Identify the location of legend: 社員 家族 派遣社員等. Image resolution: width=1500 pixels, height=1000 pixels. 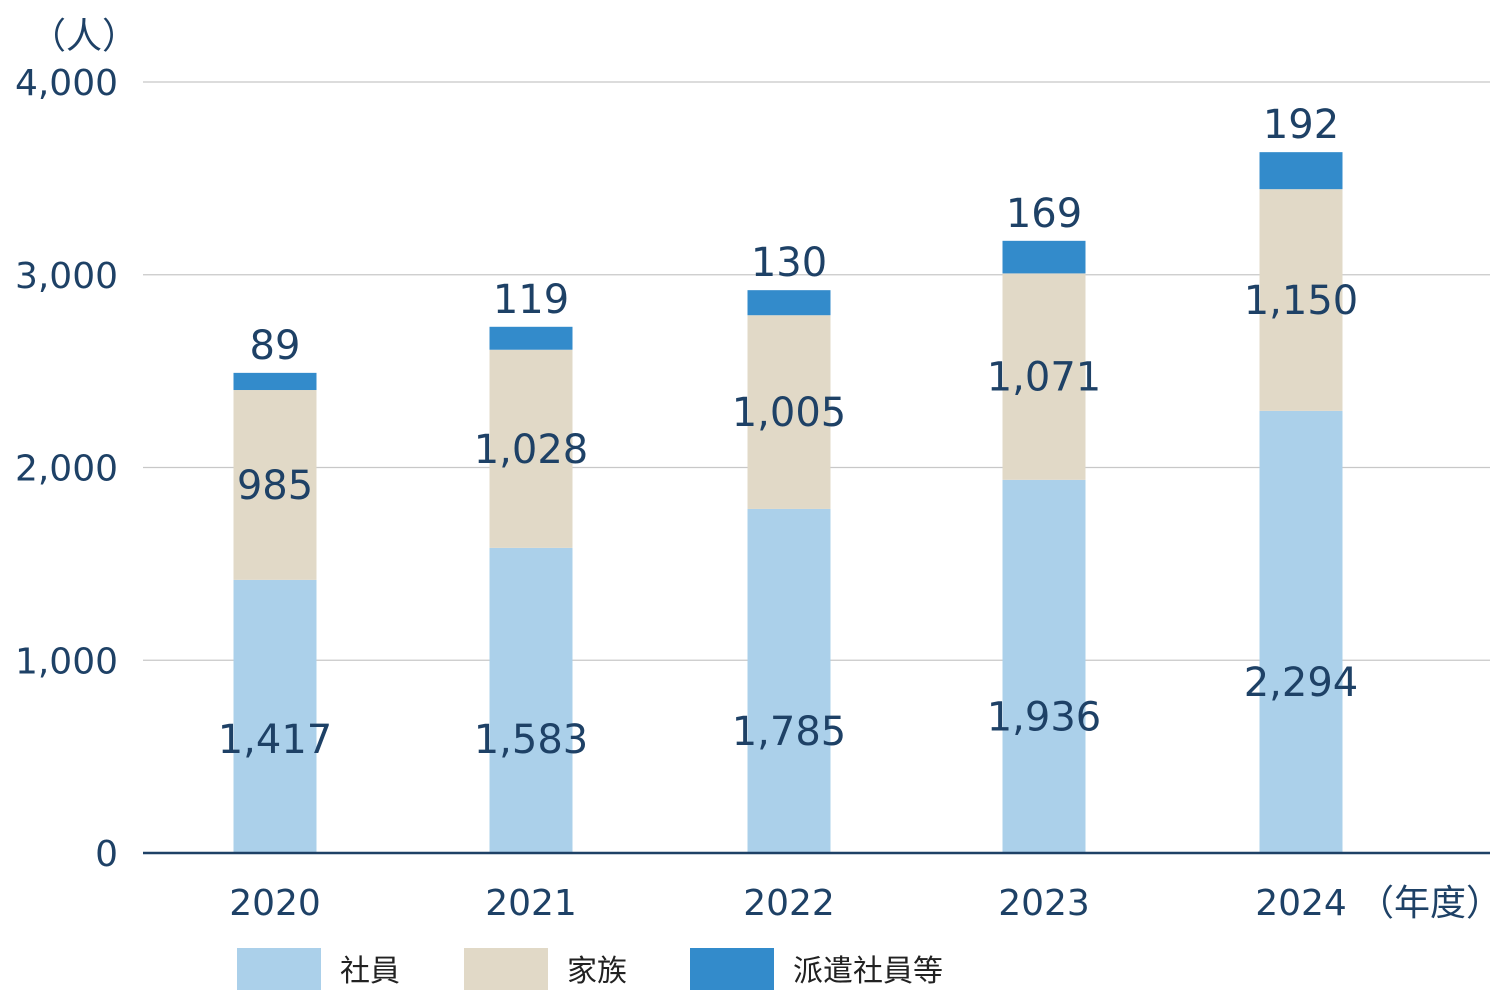
(590, 969).